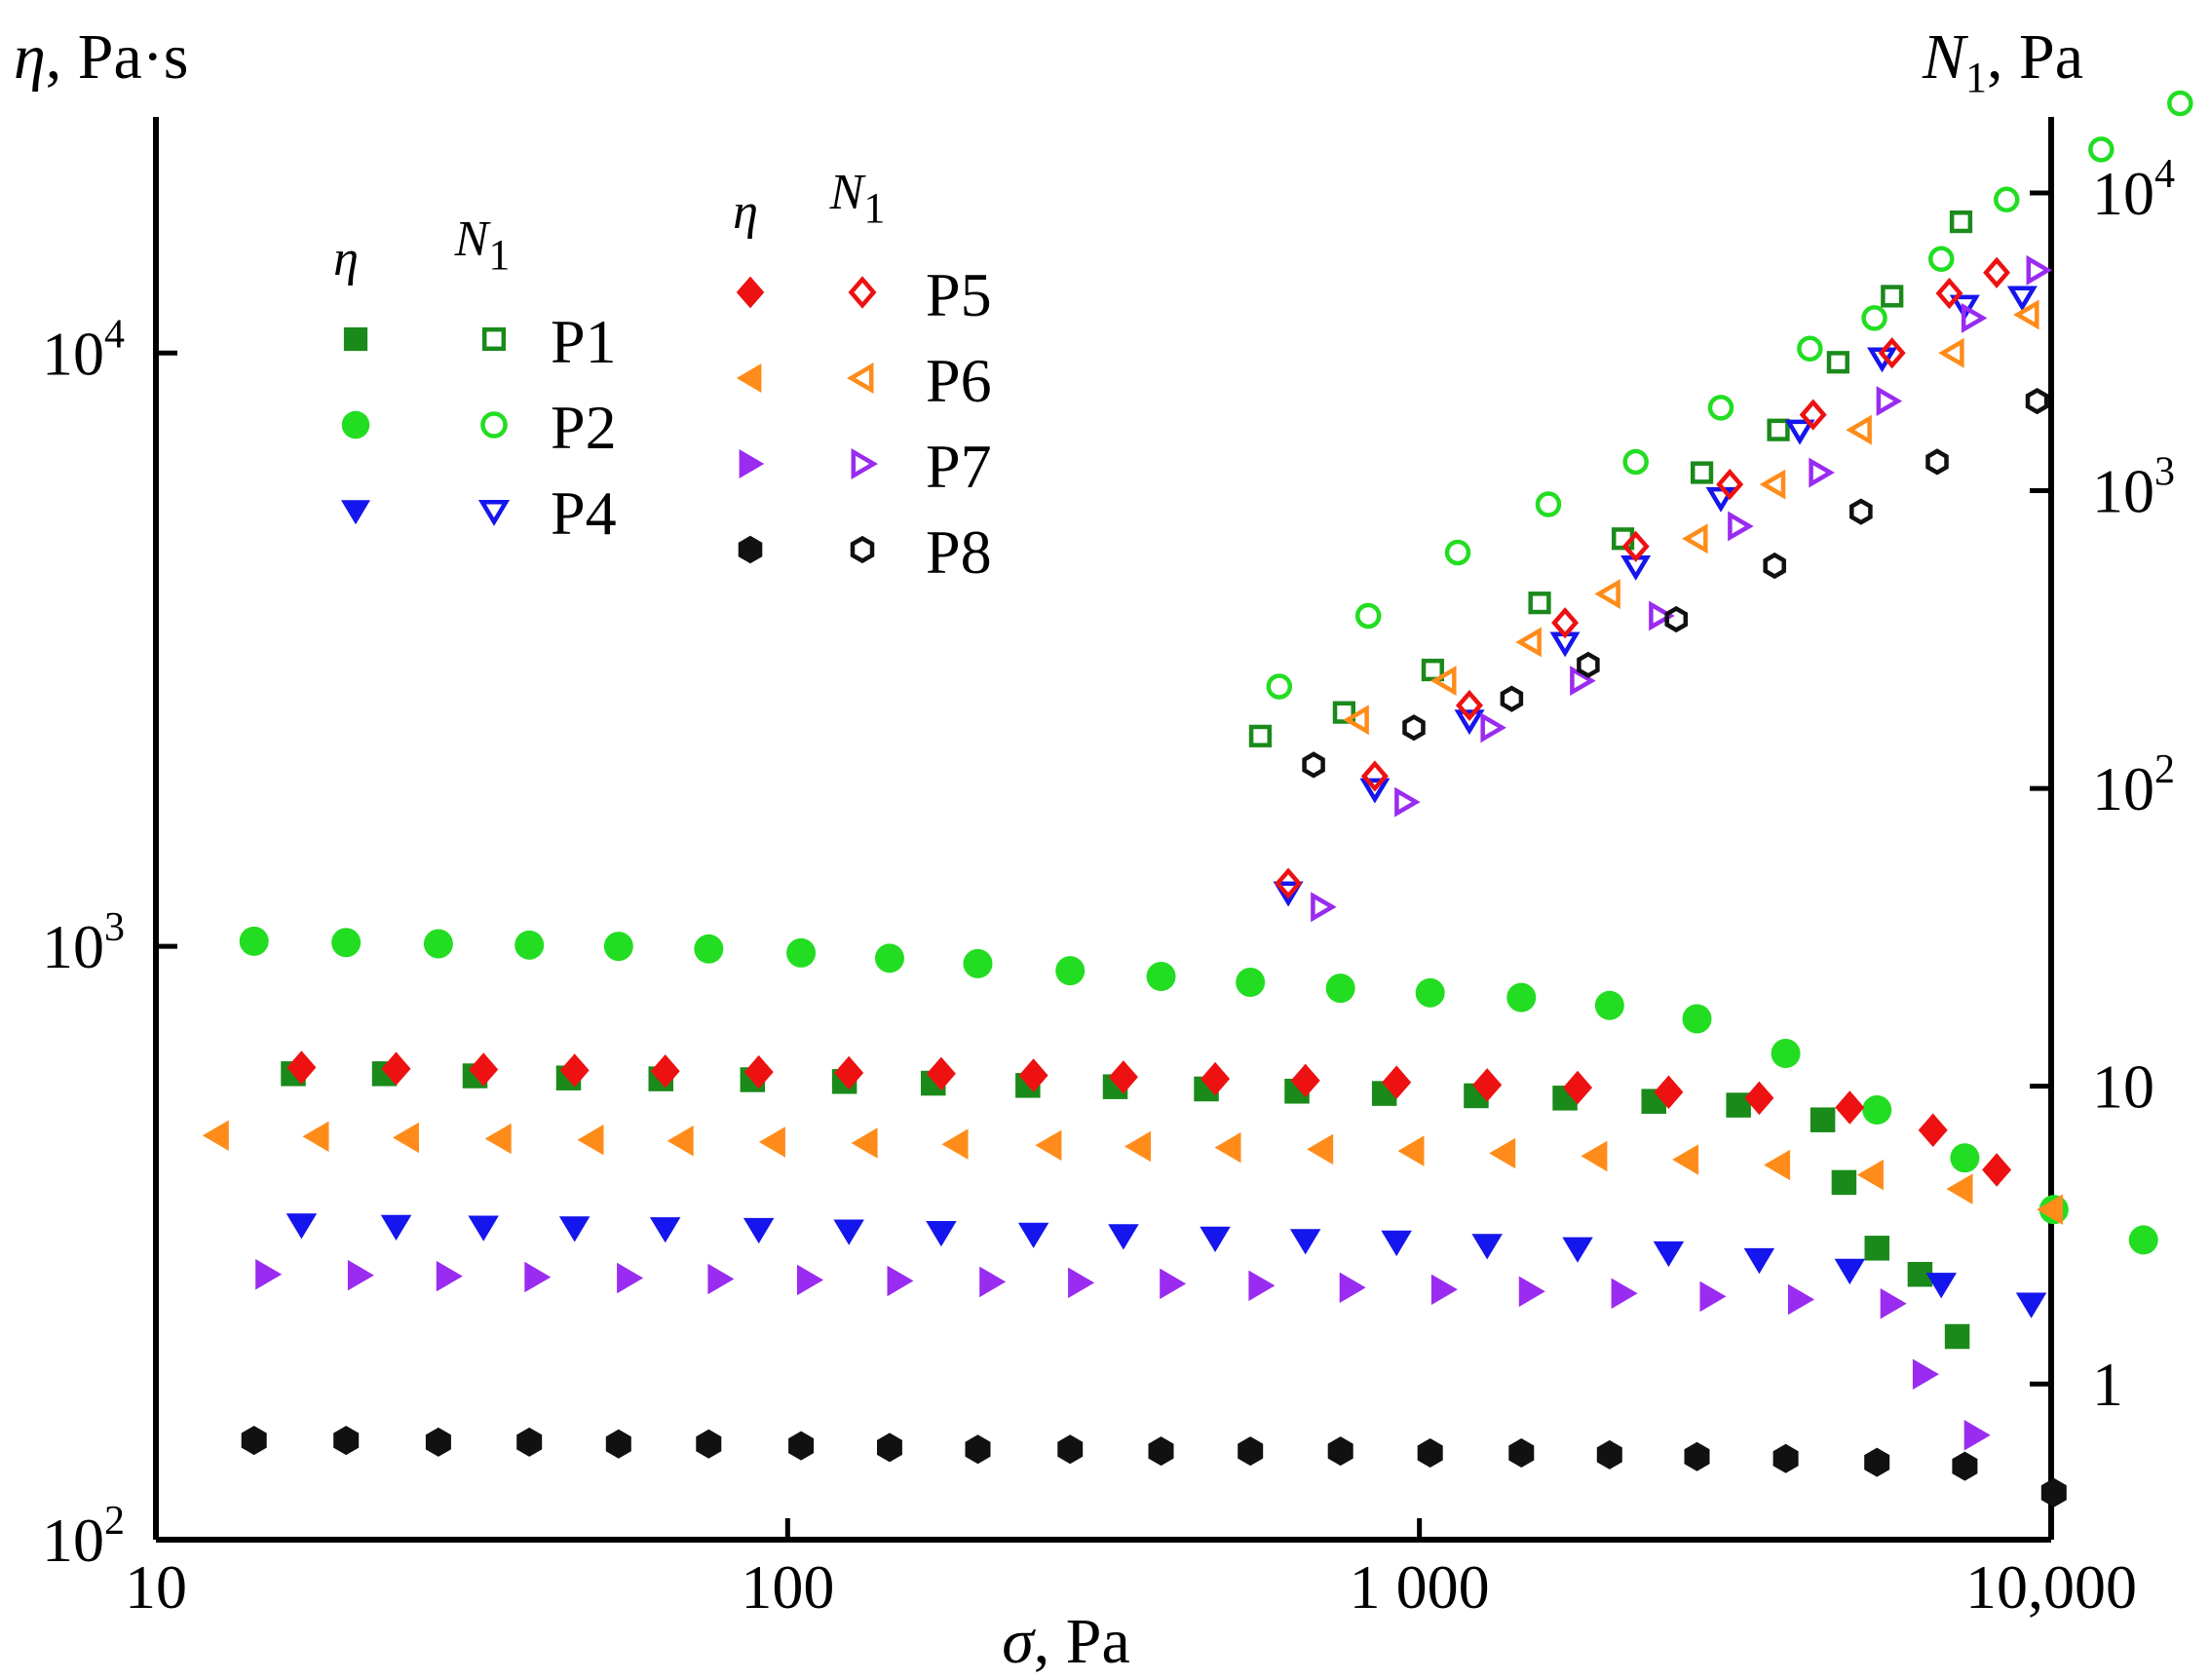 The height and width of the screenshot is (1680, 2210). Describe the element at coordinates (1420, 1587) in the screenshot. I see `x-tick-label: 1 000` at that location.